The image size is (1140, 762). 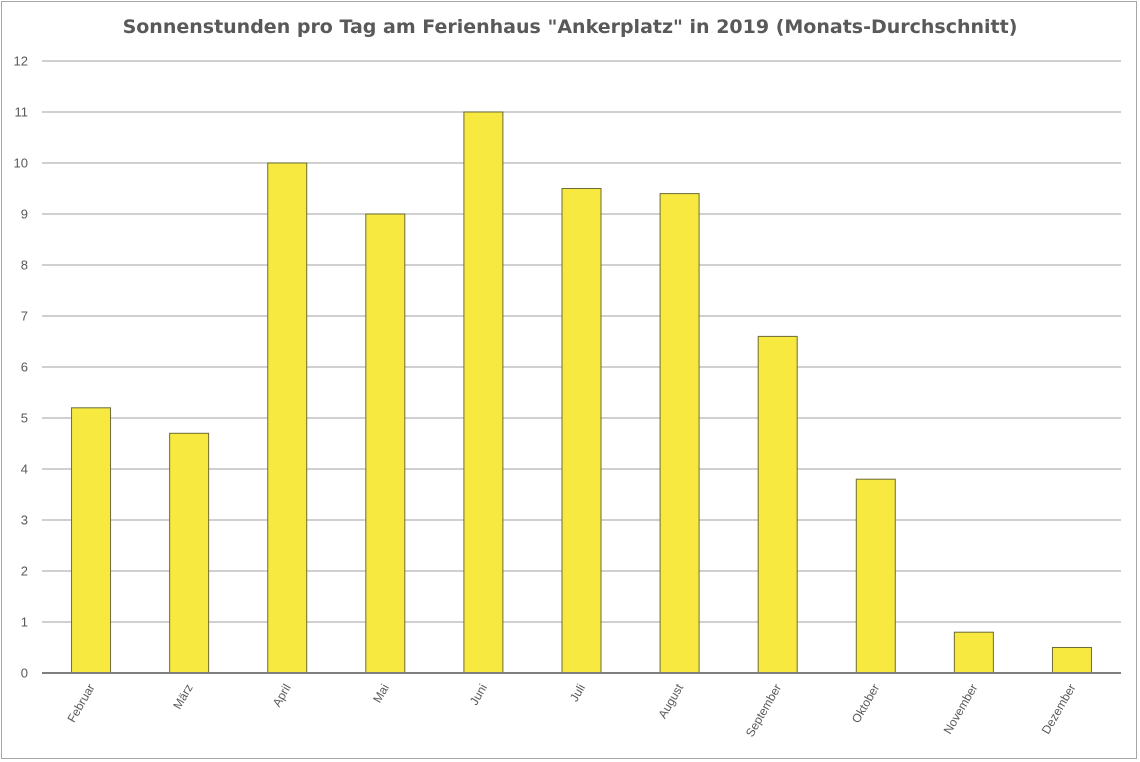 I want to click on x-tick-label: September, so click(x=763, y=711).